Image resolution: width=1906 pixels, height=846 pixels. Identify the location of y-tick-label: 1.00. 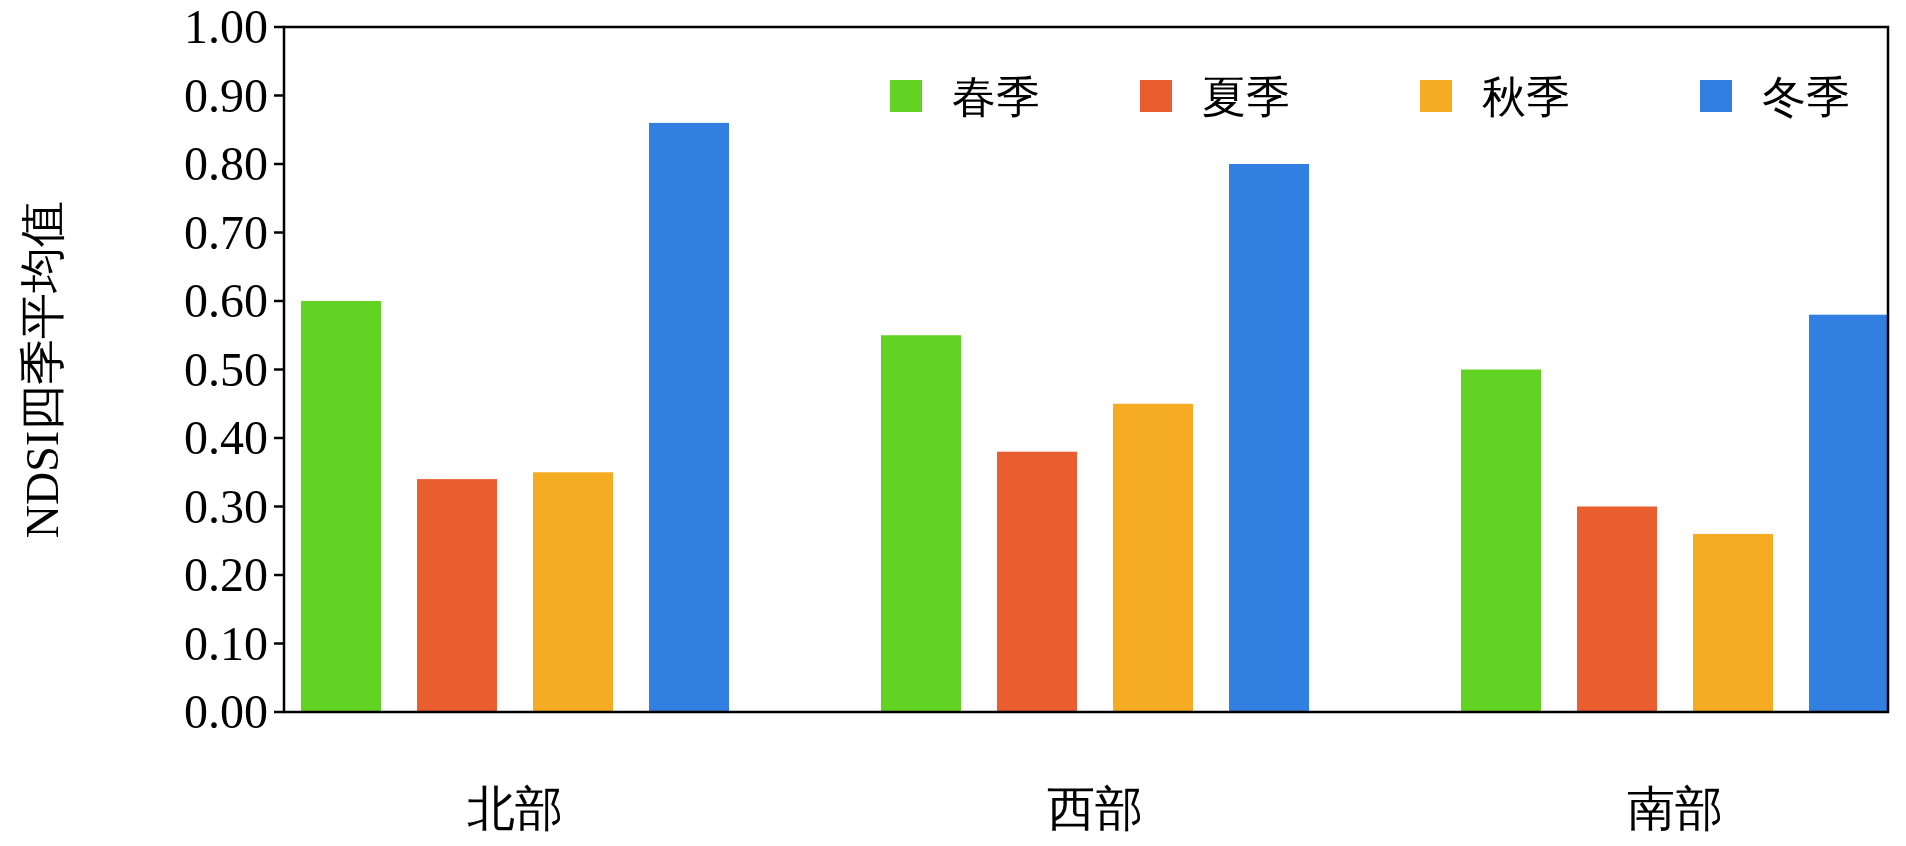
(226, 26).